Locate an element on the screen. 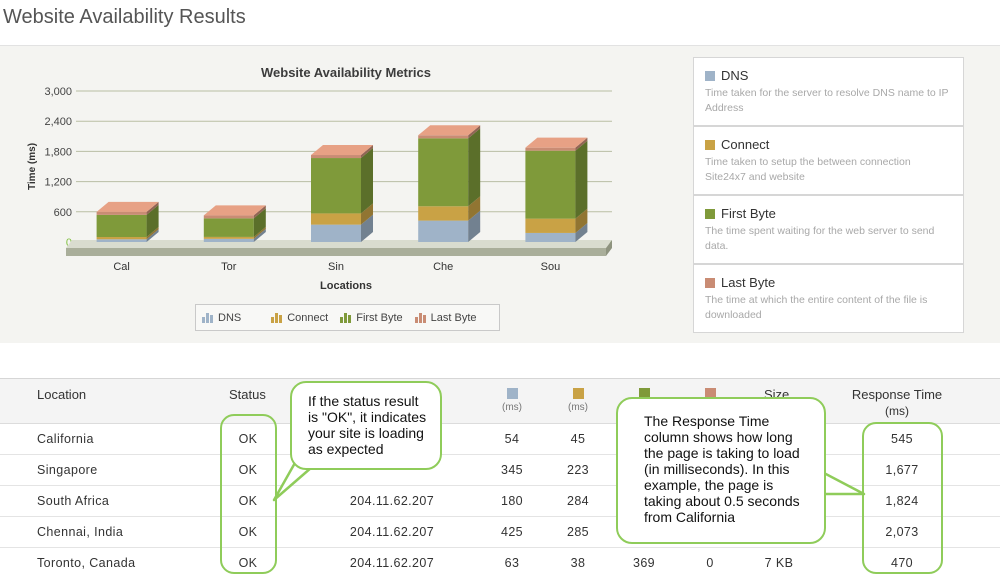 Image resolution: width=1000 pixels, height=577 pixels. dns-cell: 54 is located at coordinates (512, 439).